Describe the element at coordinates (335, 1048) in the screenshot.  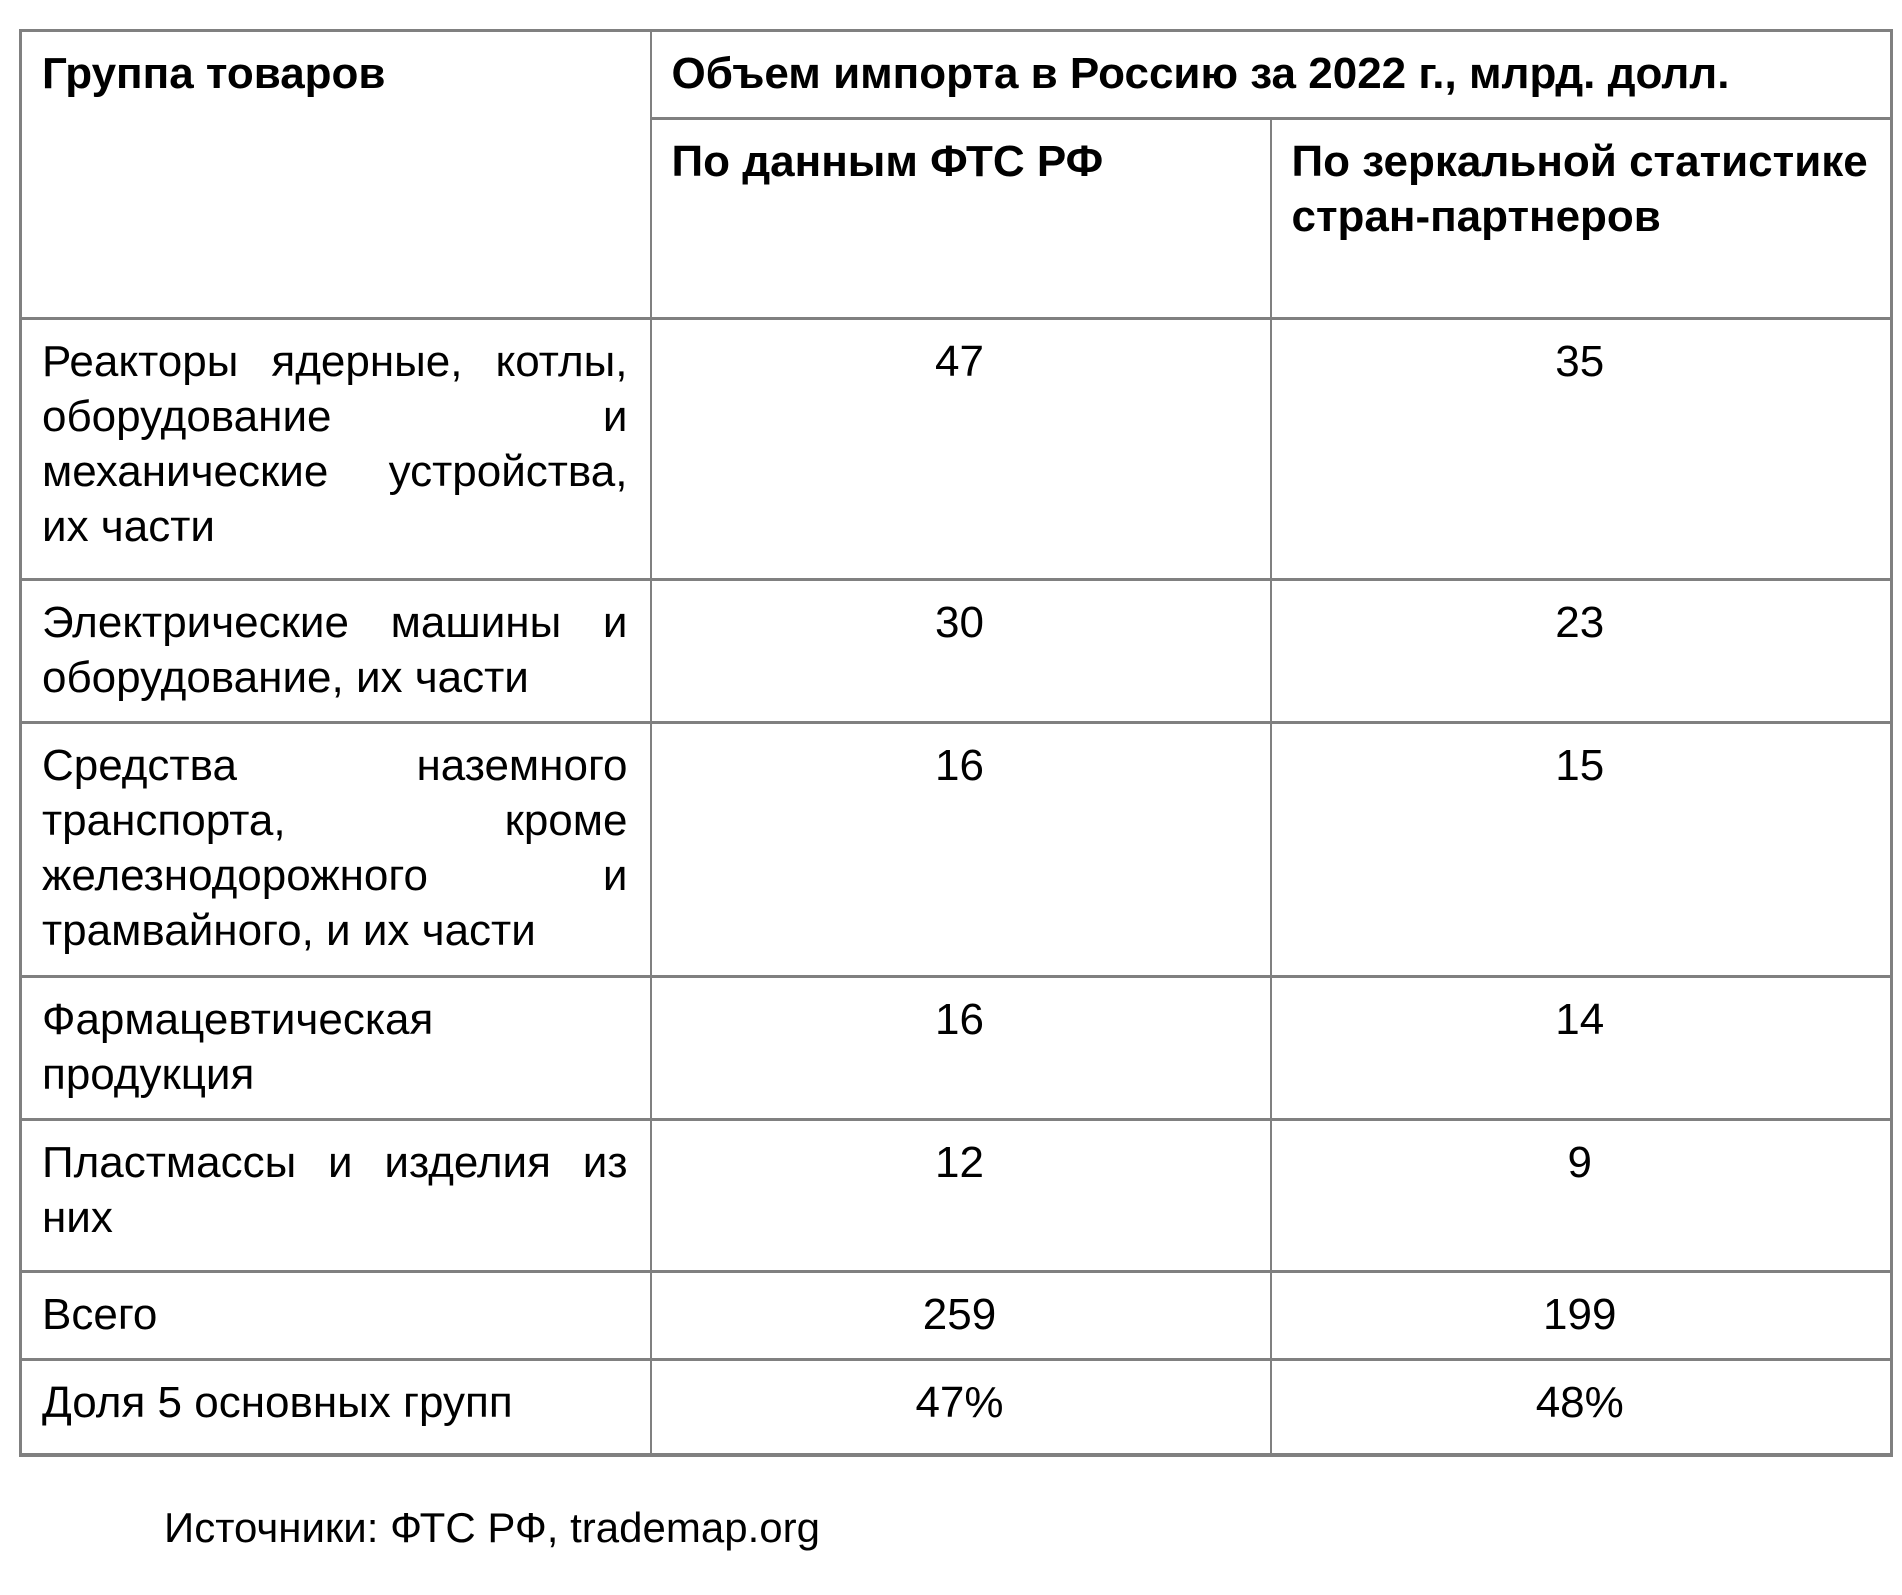
I see `group-label: Фармацевтическая продукция` at that location.